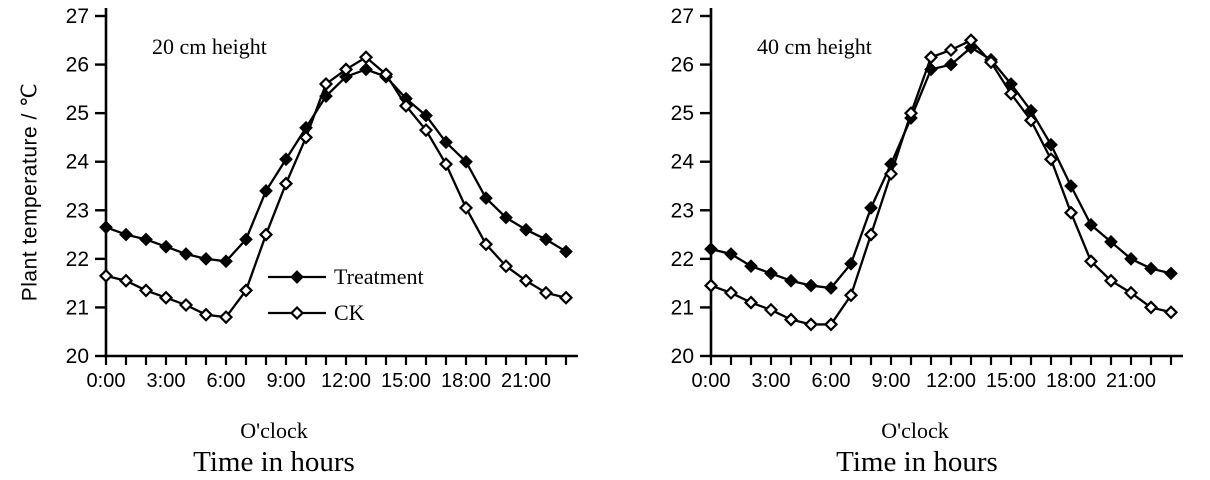  I want to click on y-tick-label: 24, so click(683, 162).